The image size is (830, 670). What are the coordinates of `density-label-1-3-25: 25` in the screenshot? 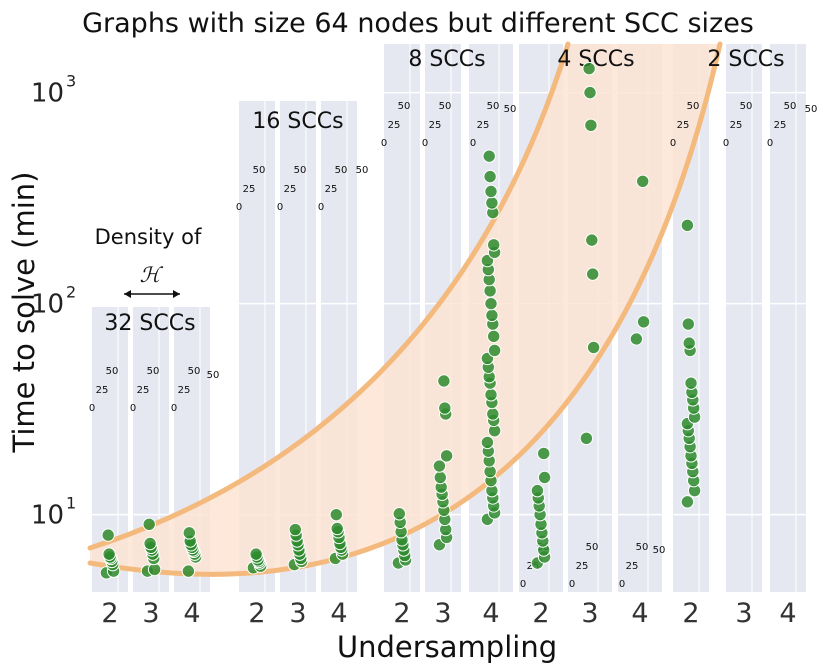 It's located at (143, 390).